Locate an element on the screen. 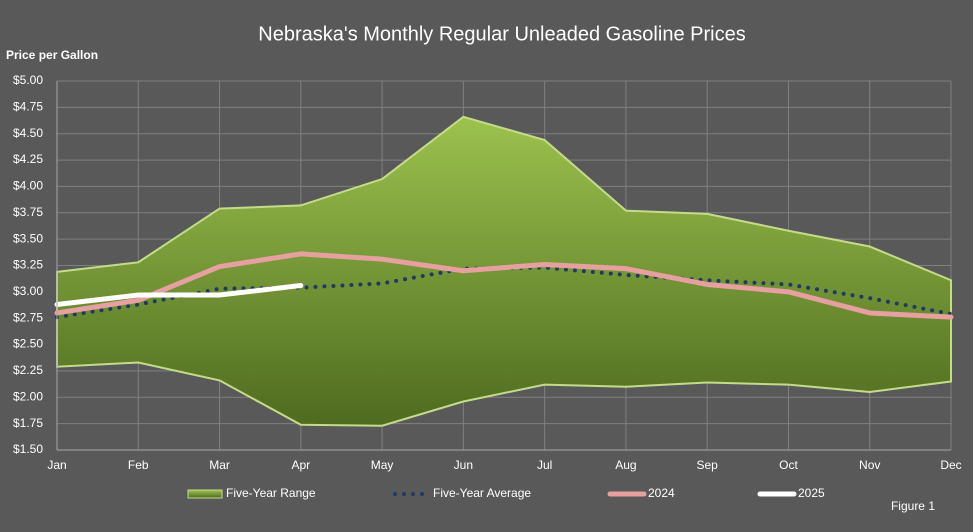  x-tick-label: Sep is located at coordinates (708, 465).